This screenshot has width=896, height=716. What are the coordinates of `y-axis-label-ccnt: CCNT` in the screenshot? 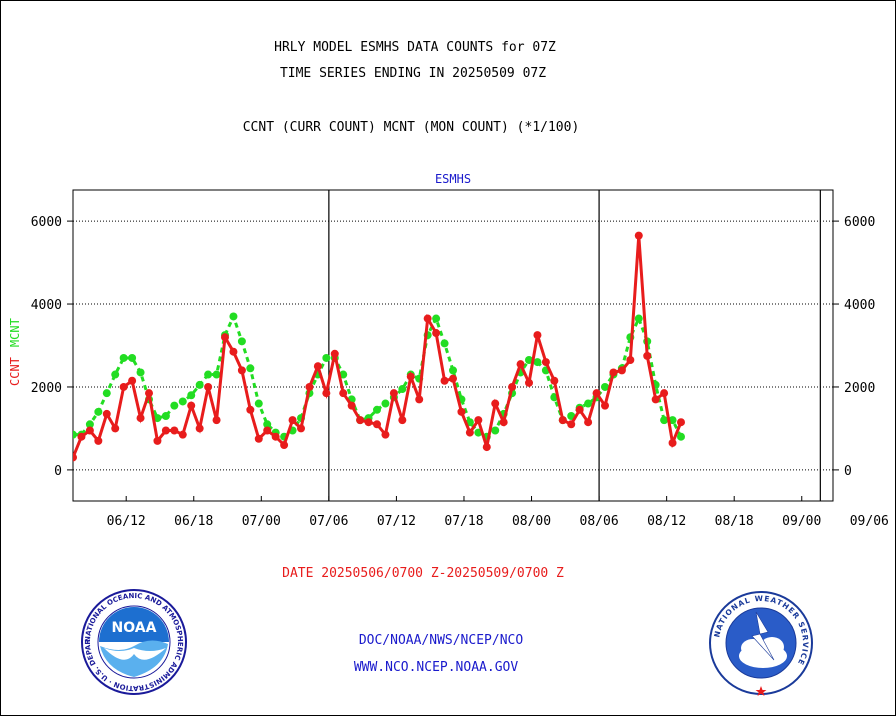 It's located at (15, 371).